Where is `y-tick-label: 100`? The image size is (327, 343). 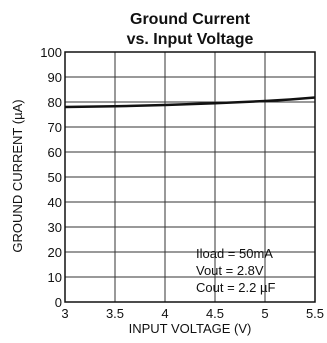
y-tick-label: 100 is located at coordinates (51, 52).